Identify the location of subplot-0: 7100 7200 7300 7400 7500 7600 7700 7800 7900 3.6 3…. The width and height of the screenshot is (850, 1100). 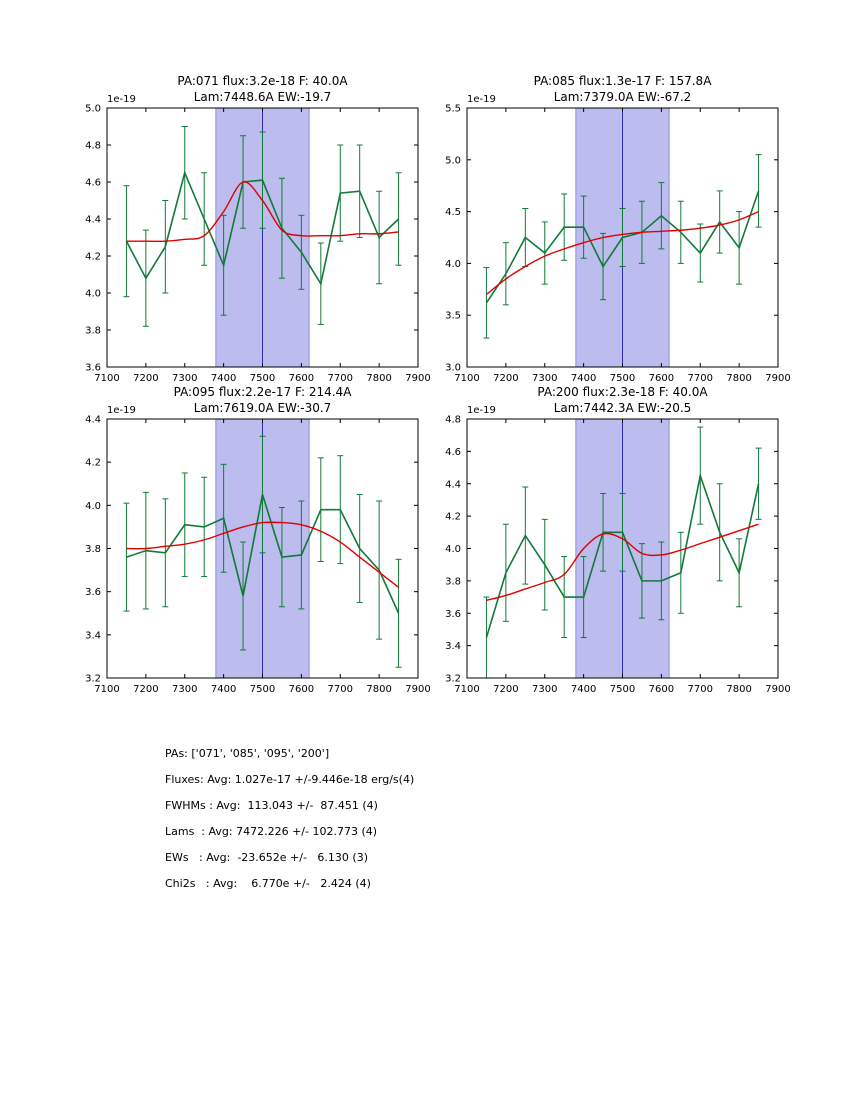
(258, 229).